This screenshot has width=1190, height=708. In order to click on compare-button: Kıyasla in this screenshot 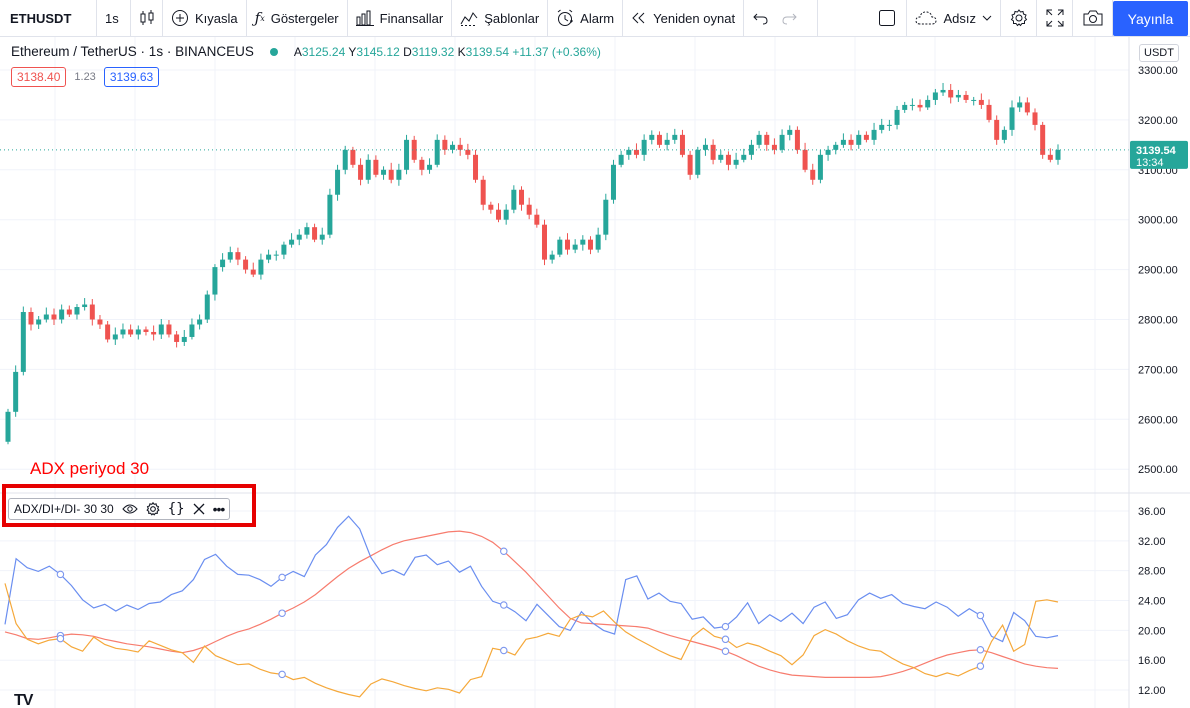, I will do `click(205, 18)`.